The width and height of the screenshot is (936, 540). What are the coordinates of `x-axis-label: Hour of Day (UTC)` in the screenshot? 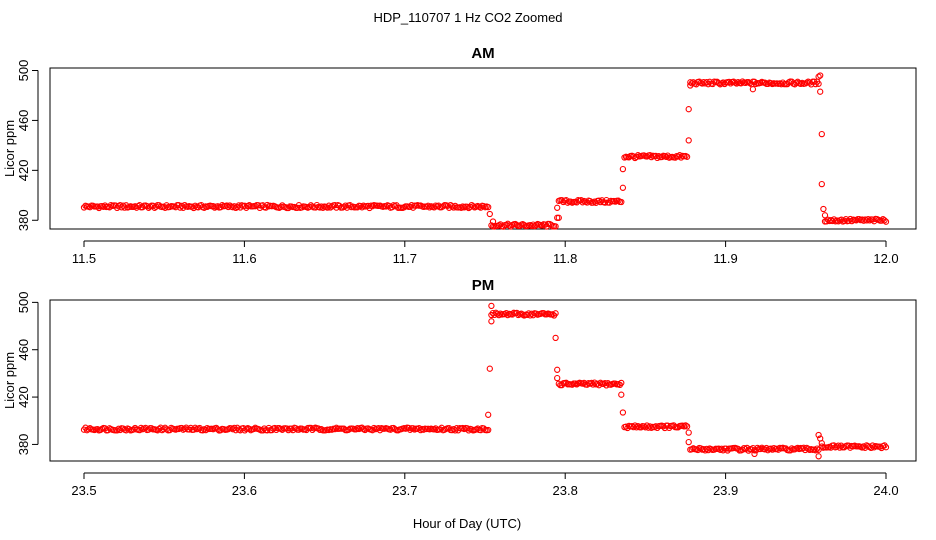 It's located at (467, 523).